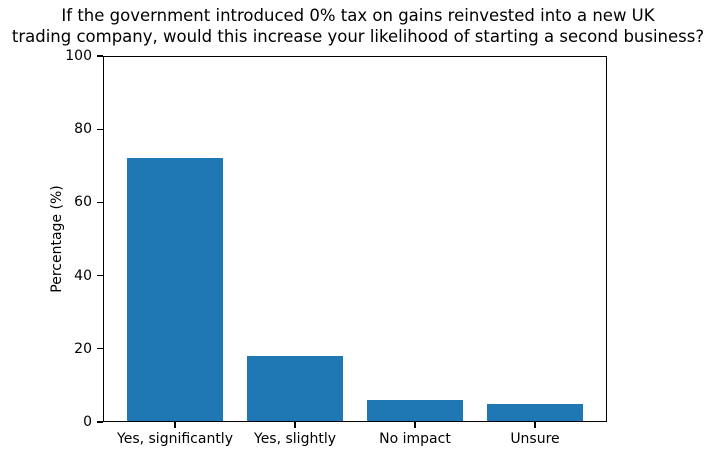 This screenshot has width=716, height=456. I want to click on y-tick-label-80: 80, so click(83, 129).